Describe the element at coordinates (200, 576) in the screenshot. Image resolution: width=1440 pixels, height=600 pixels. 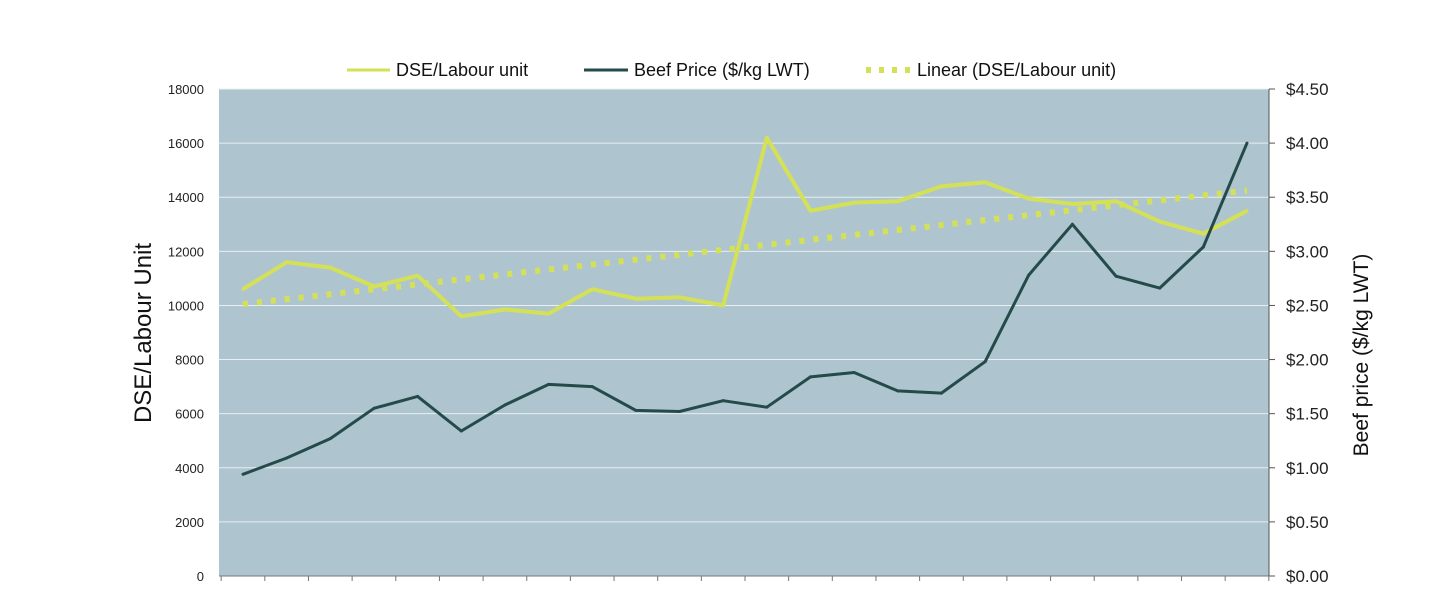
I see `y-tick-label: 0` at that location.